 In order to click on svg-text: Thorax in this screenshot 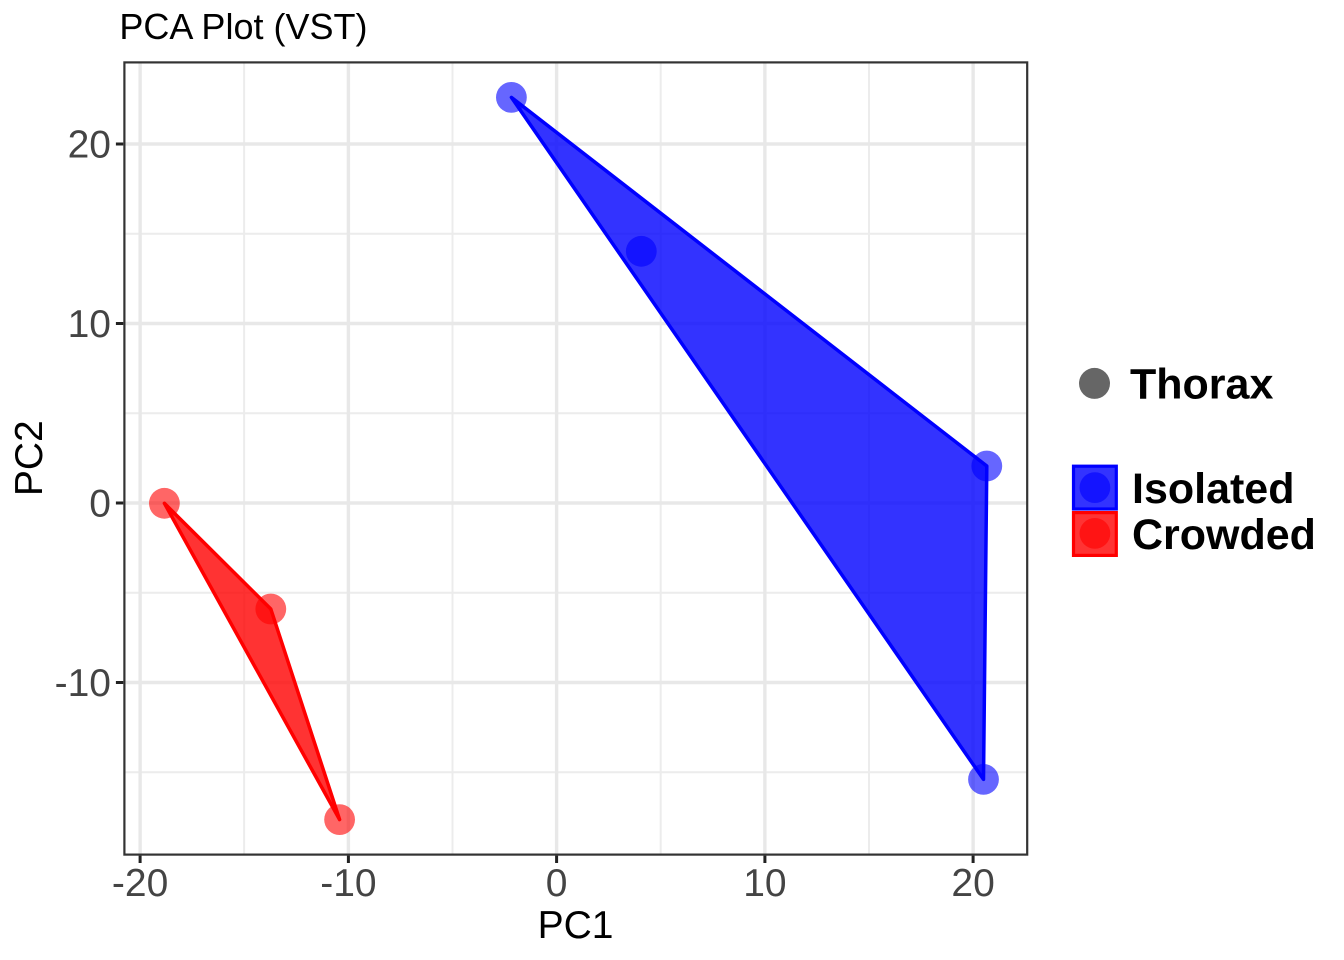, I will do `click(1201, 385)`.